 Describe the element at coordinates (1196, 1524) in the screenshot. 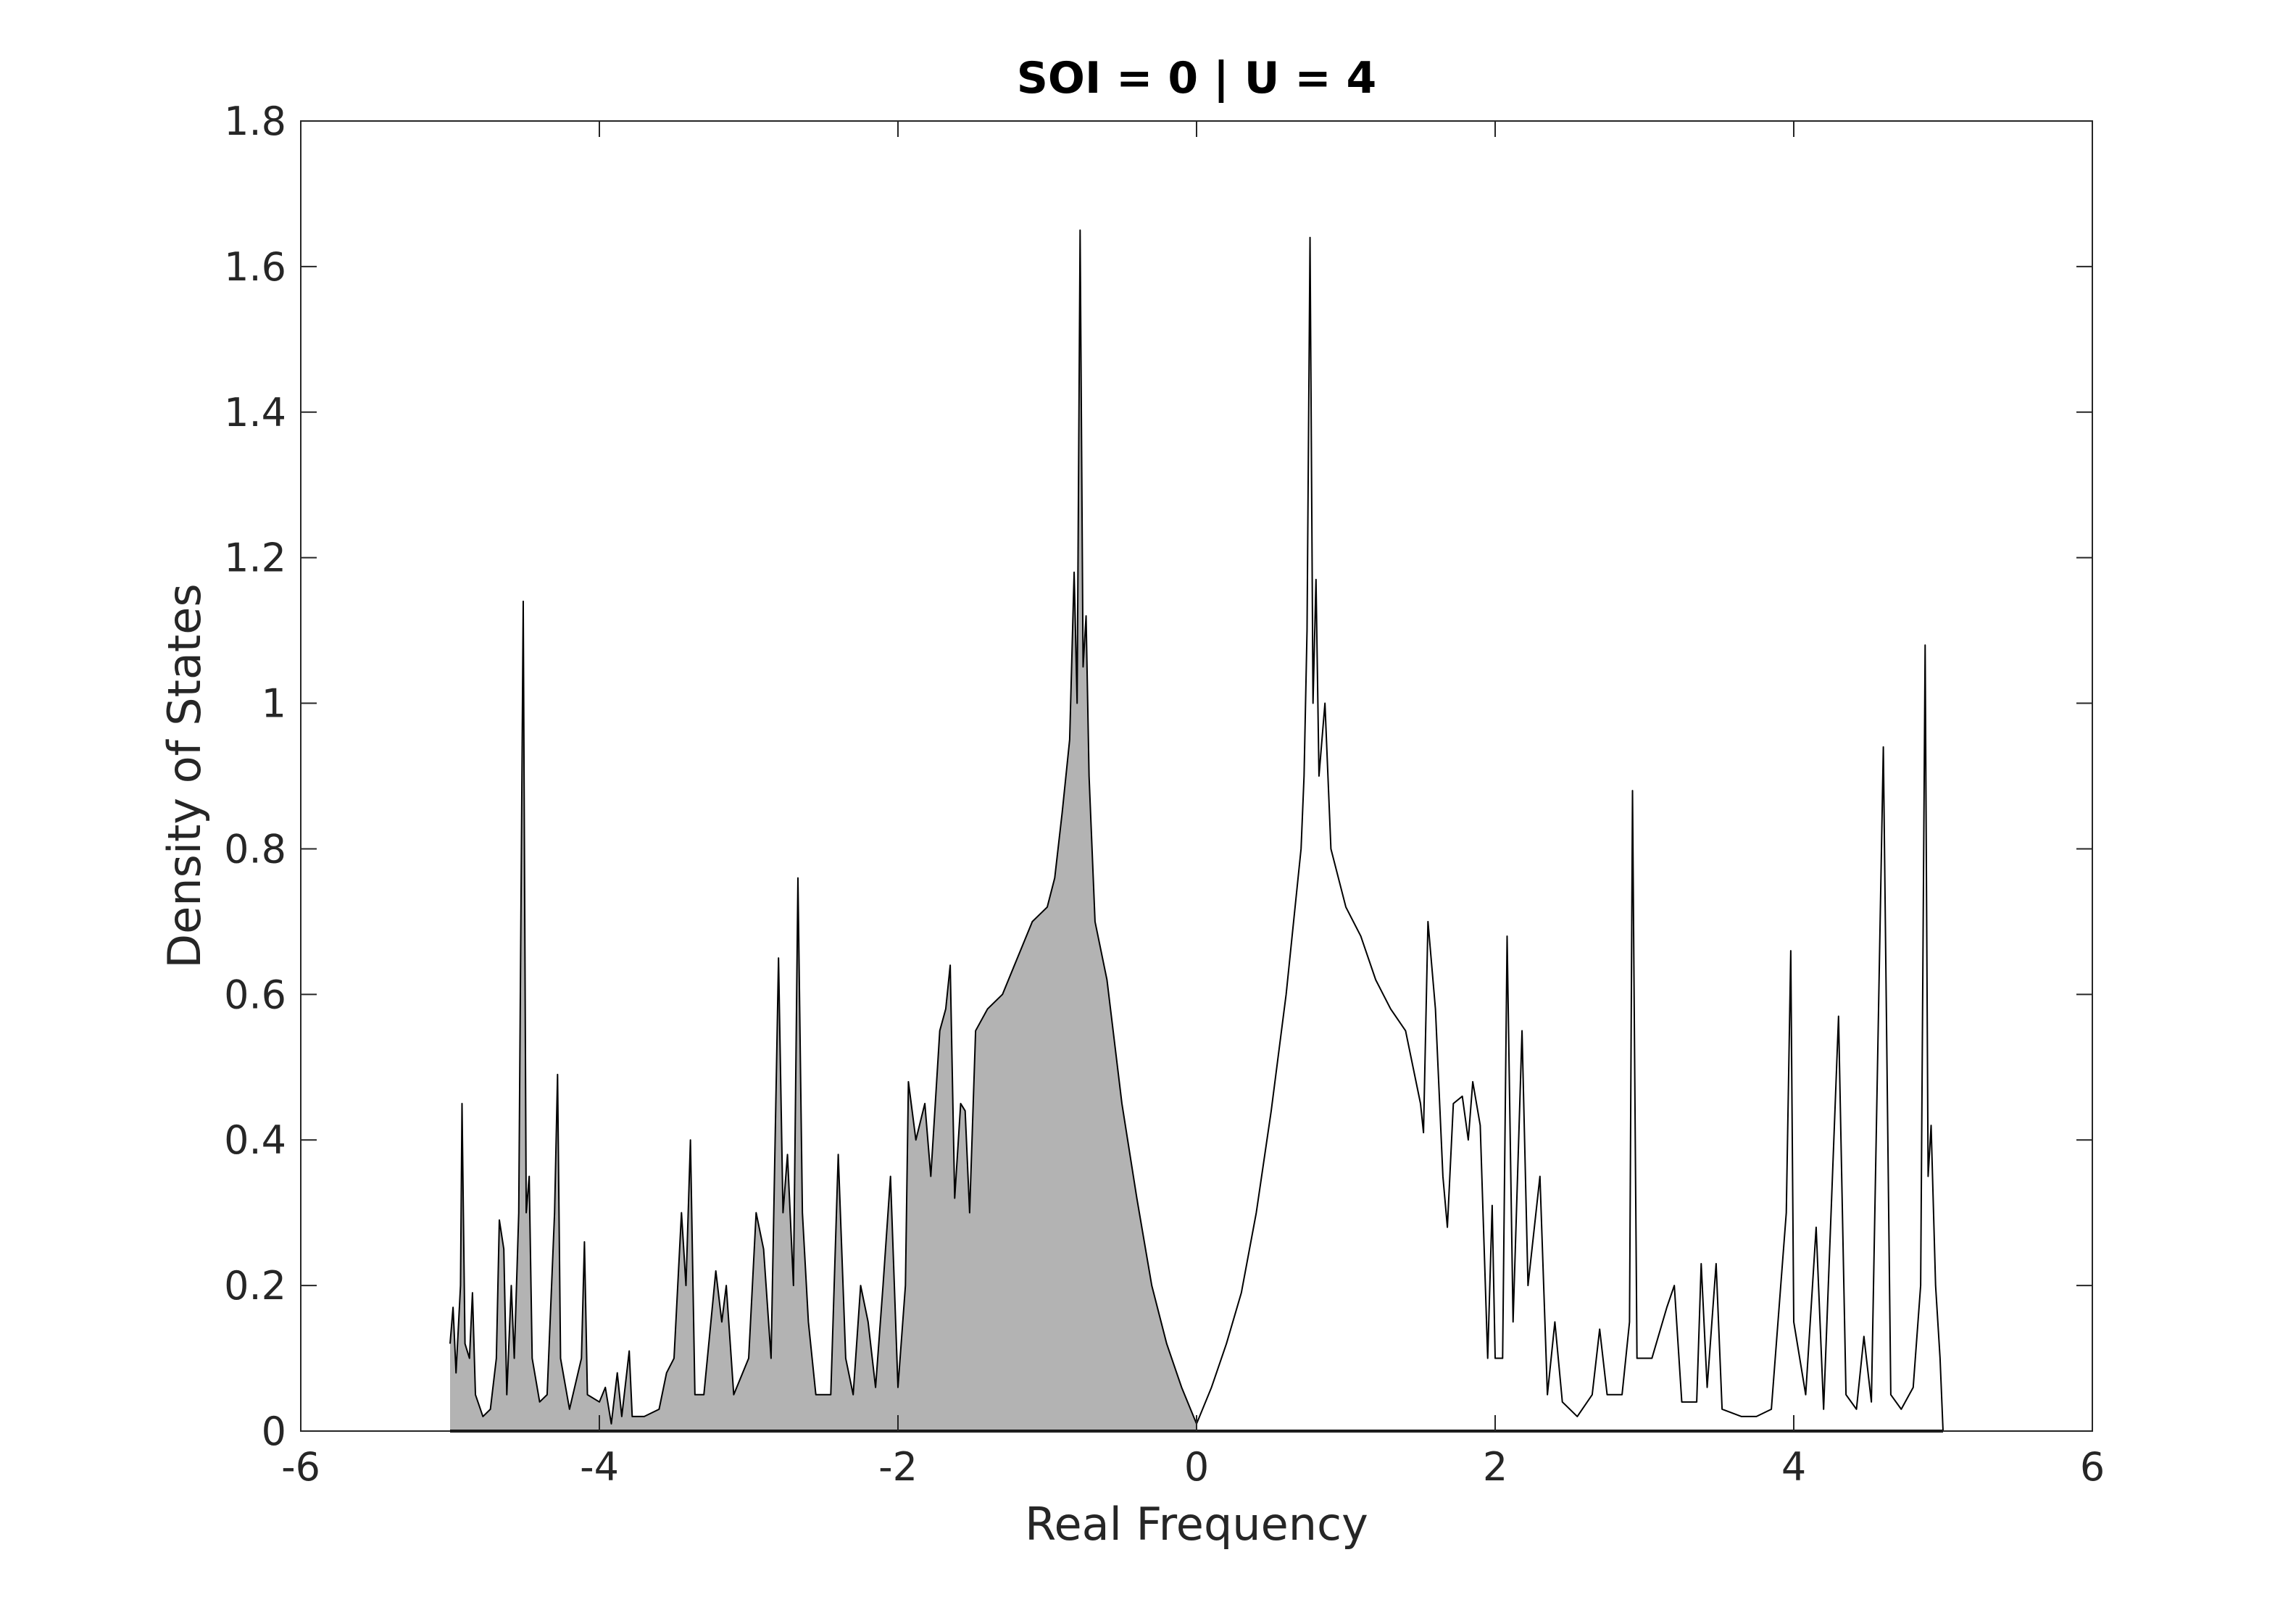

I see `x-axis-label: Real Frequency` at that location.